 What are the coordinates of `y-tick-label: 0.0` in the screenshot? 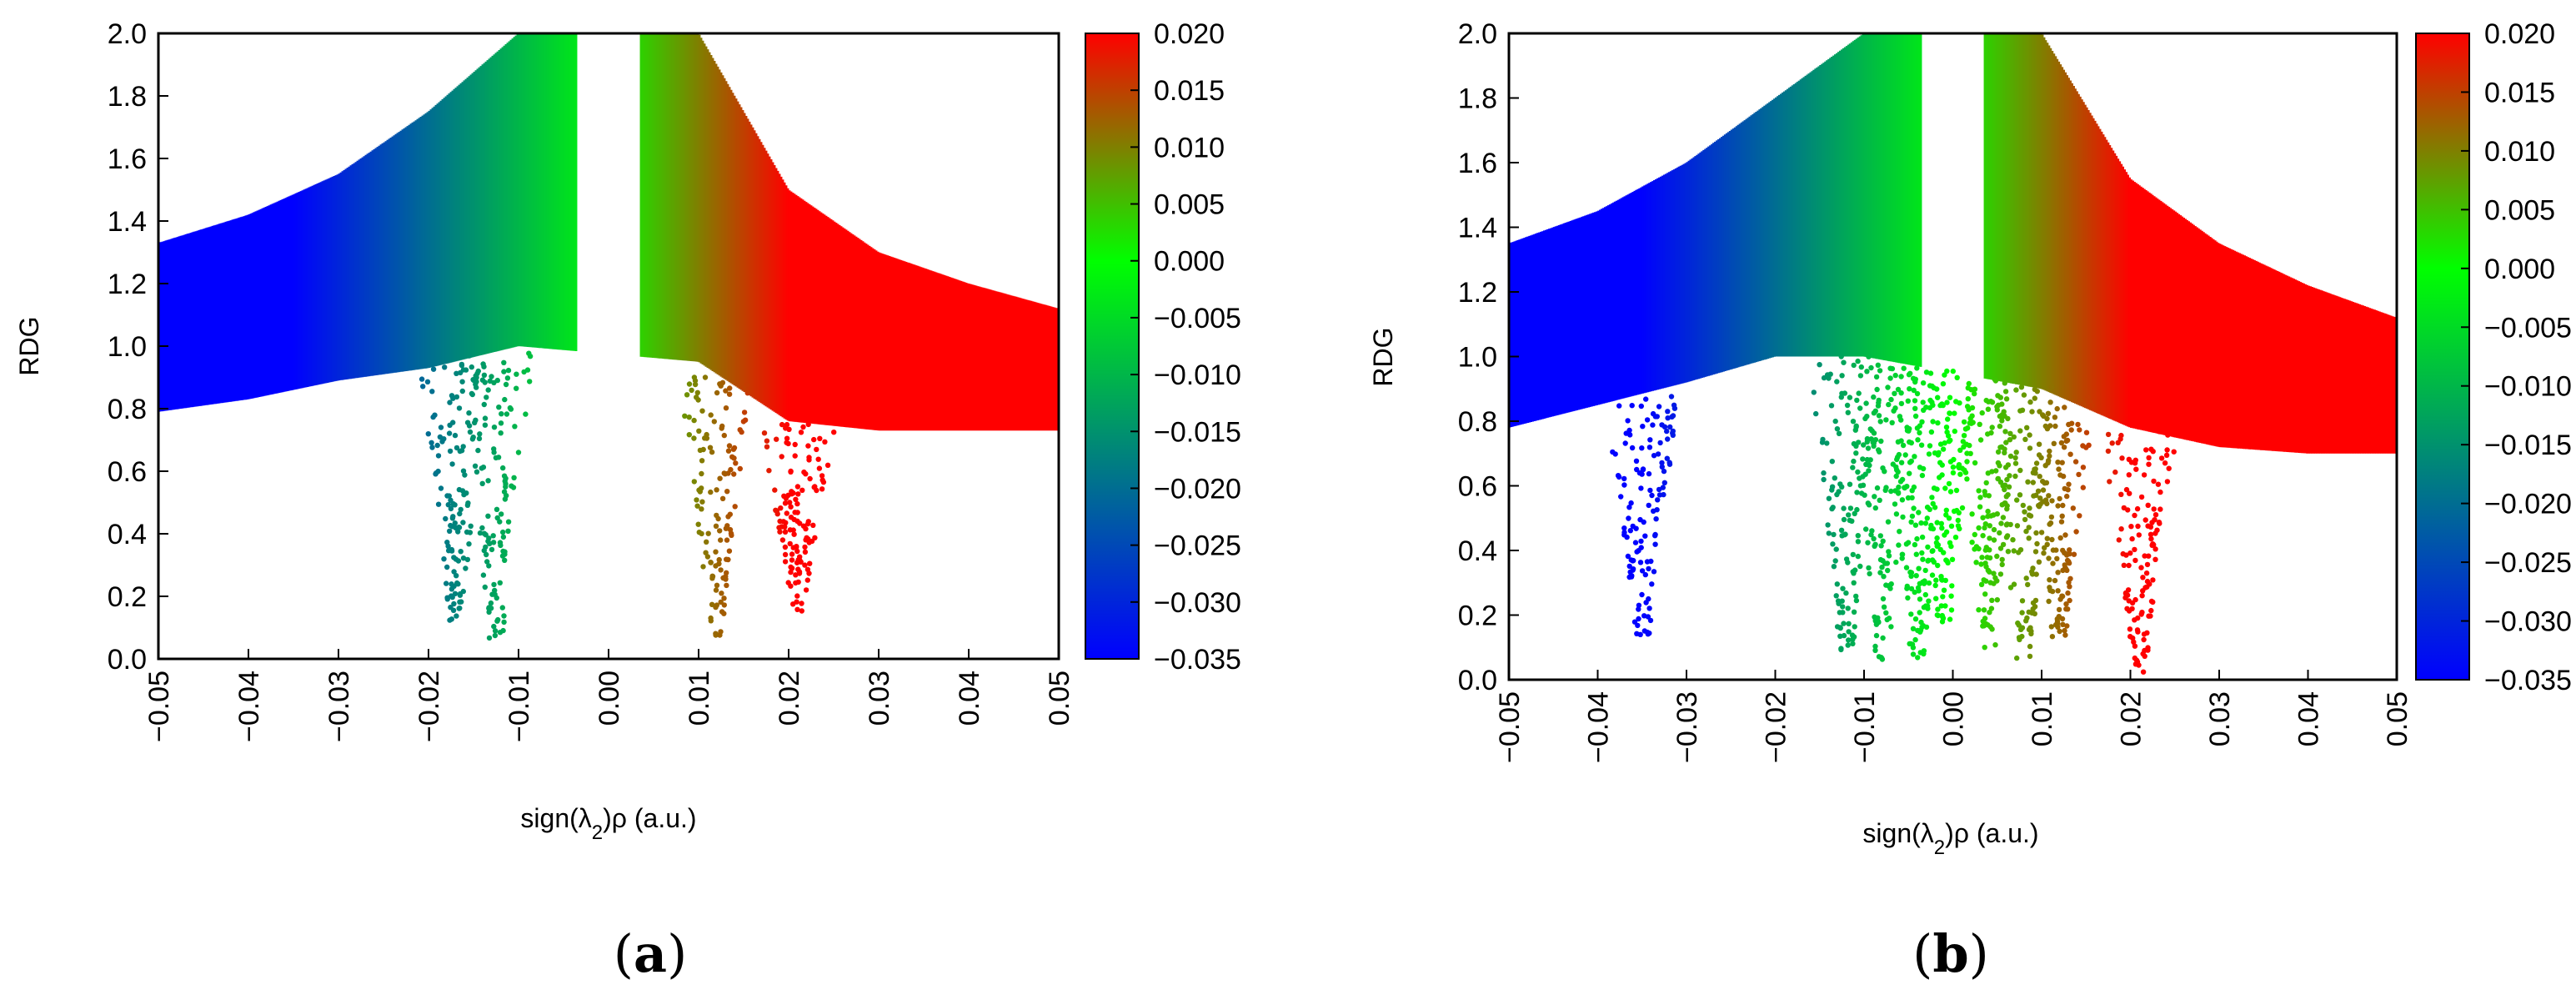 It's located at (1477, 680).